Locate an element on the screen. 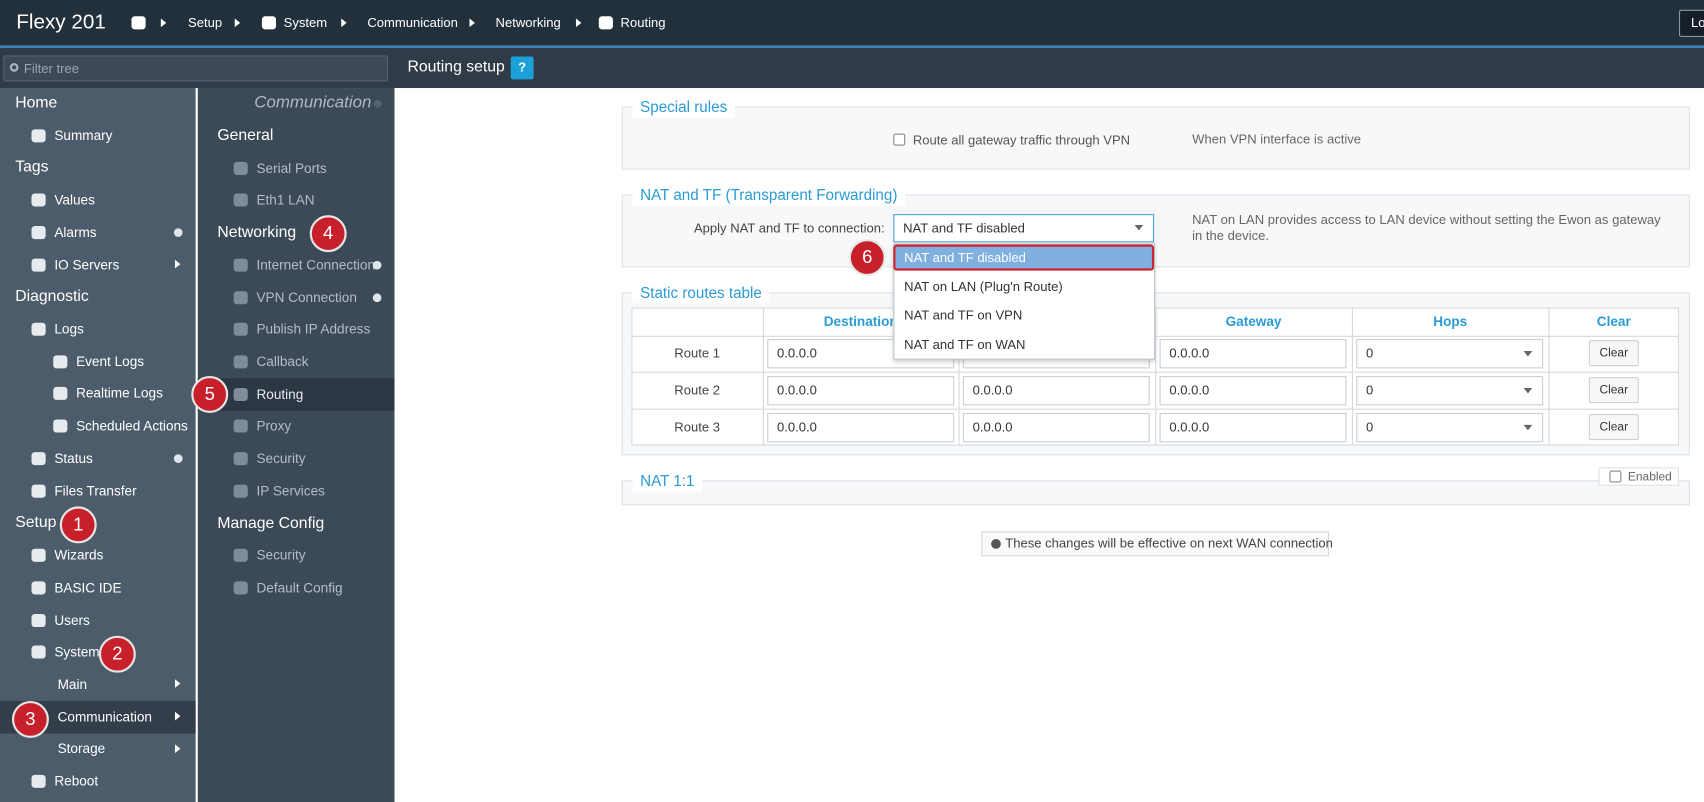 The image size is (1704, 802). info-icon is located at coordinates (996, 544).